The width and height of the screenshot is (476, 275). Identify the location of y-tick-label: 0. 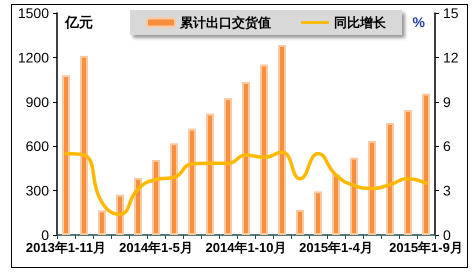
(45, 235).